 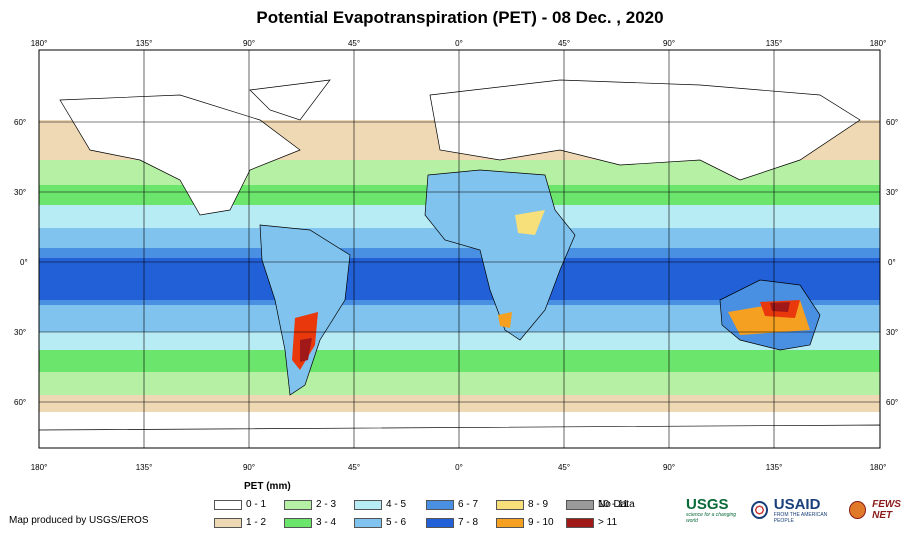 What do you see at coordinates (886, 510) in the screenshot?
I see `fews-net-wordmark: FEWS NET` at bounding box center [886, 510].